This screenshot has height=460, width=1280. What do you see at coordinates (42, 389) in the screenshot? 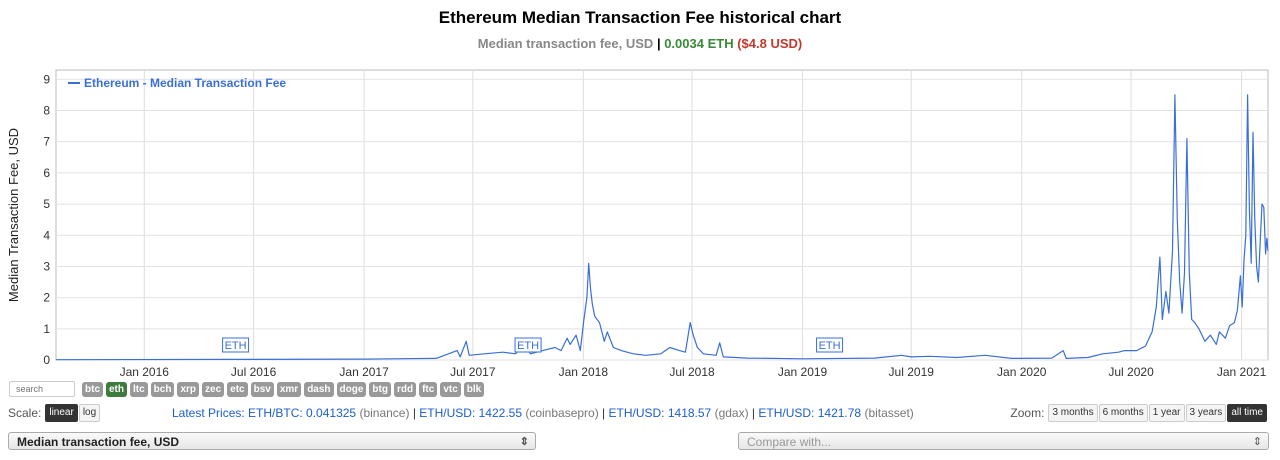
I see `coin-search-input` at bounding box center [42, 389].